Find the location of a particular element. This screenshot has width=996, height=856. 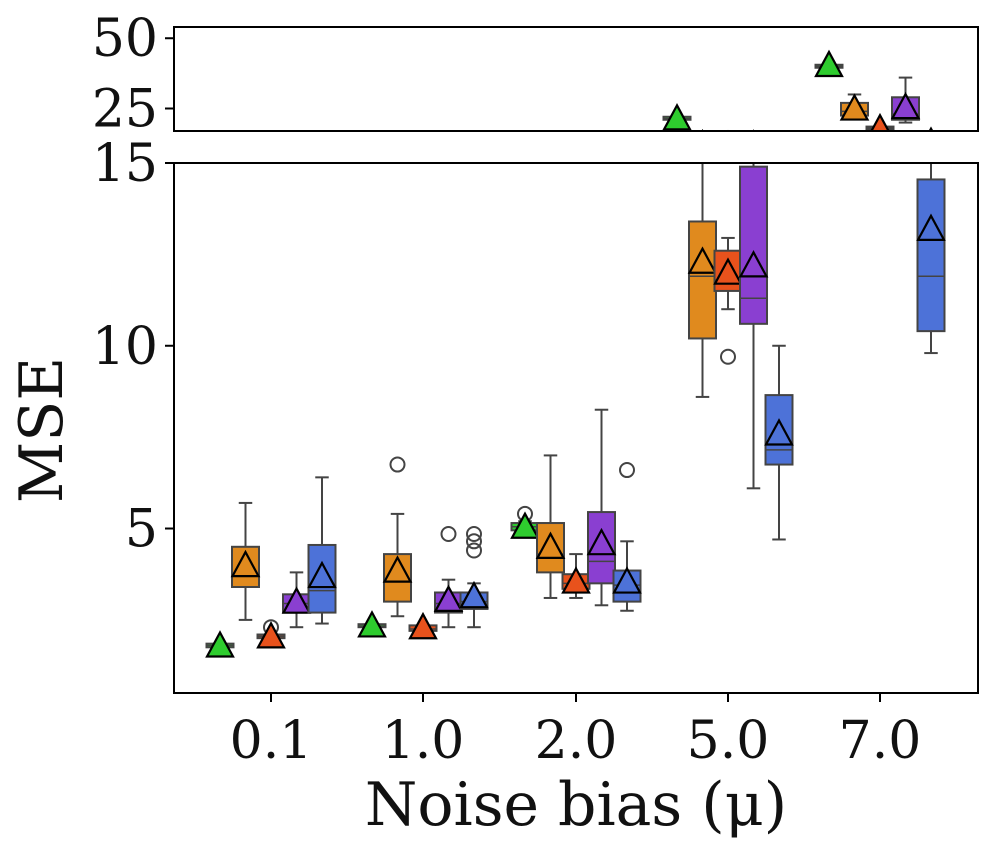

bottom-ytick-label-10: 10 is located at coordinates (125, 347).